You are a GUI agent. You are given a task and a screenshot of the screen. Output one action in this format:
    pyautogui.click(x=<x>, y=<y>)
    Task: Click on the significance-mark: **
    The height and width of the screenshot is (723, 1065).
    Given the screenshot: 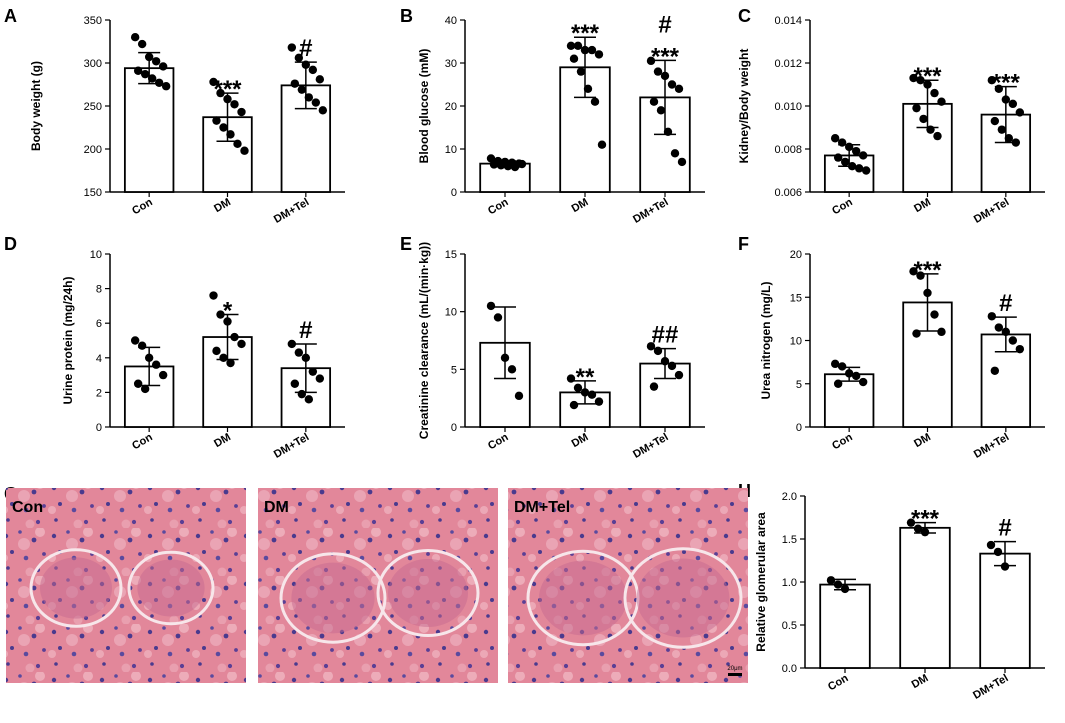 What is the action you would take?
    pyautogui.click(x=585, y=377)
    